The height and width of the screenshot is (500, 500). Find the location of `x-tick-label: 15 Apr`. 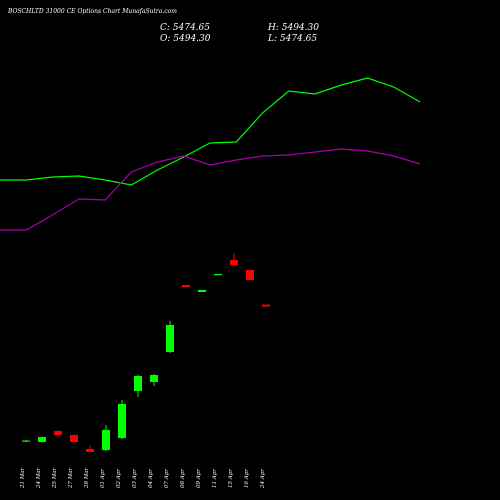

x-tick-label: 15 Apr is located at coordinates (231, 478).